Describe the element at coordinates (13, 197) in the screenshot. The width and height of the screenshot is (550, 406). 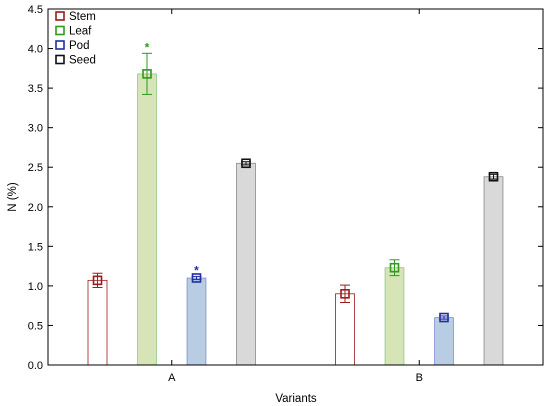
I see `y-axis-title: N (%)` at that location.